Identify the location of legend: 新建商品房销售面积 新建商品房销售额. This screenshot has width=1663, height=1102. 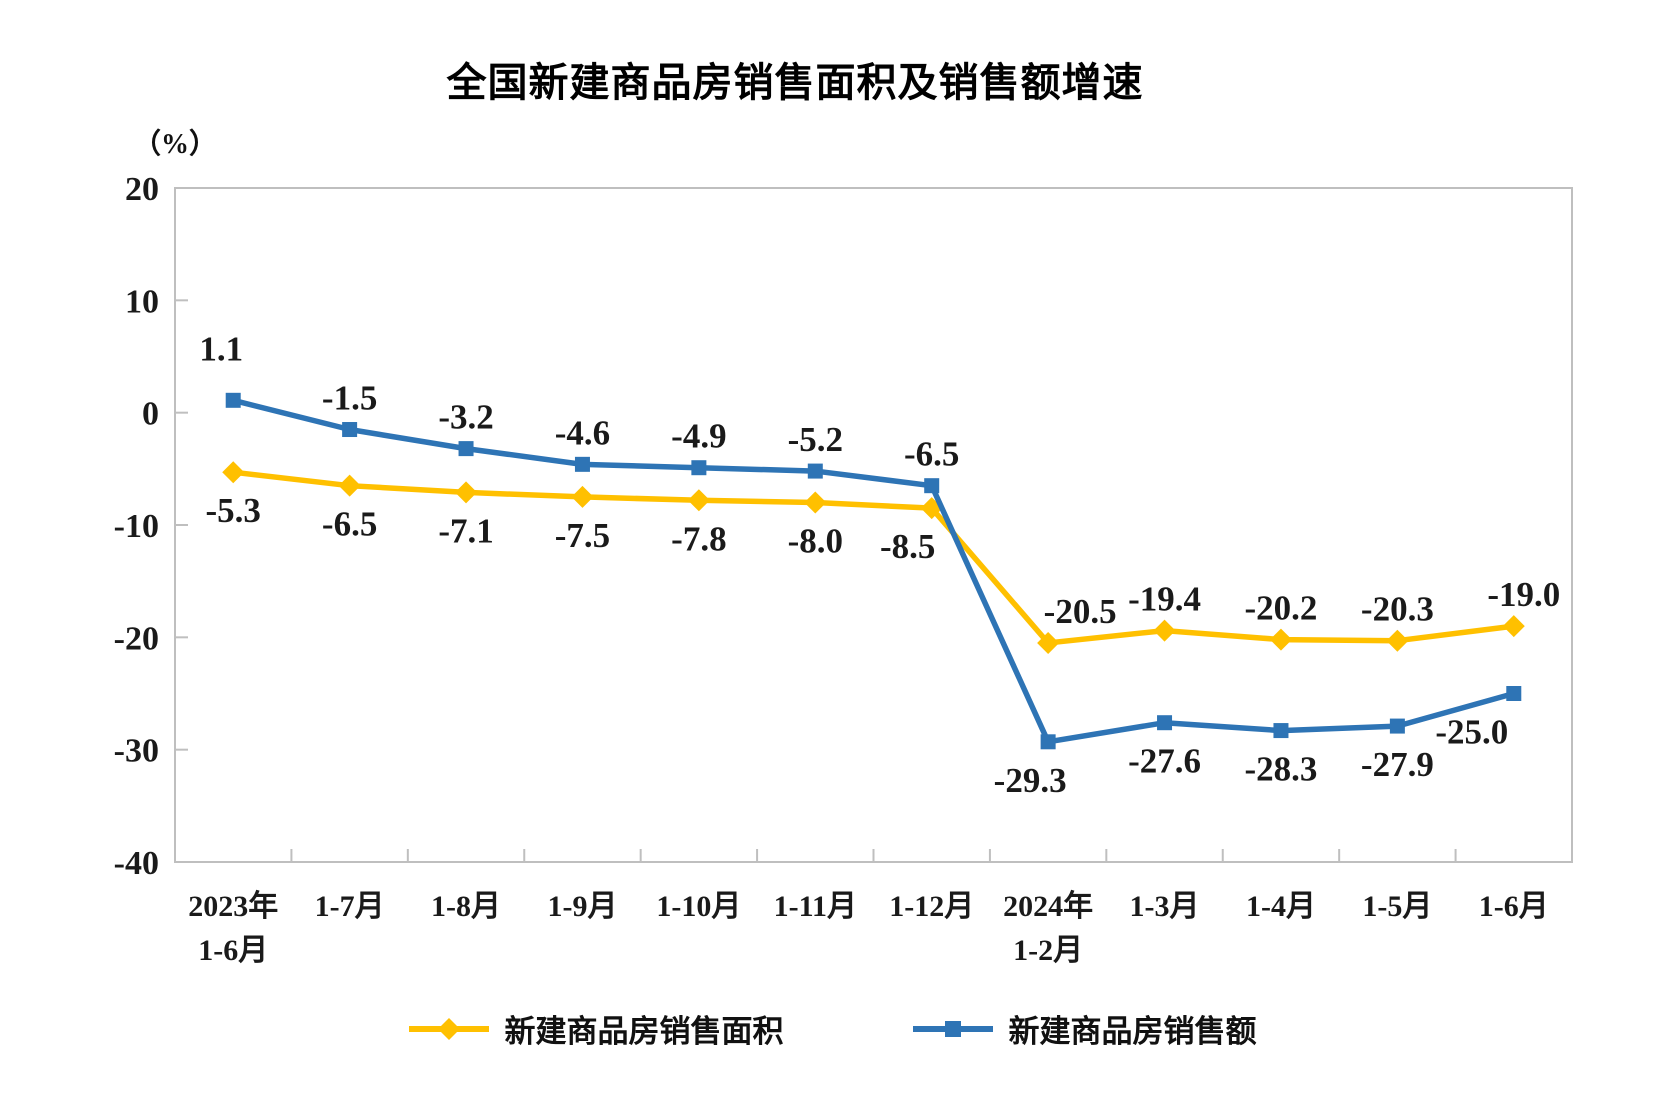
(831, 1028).